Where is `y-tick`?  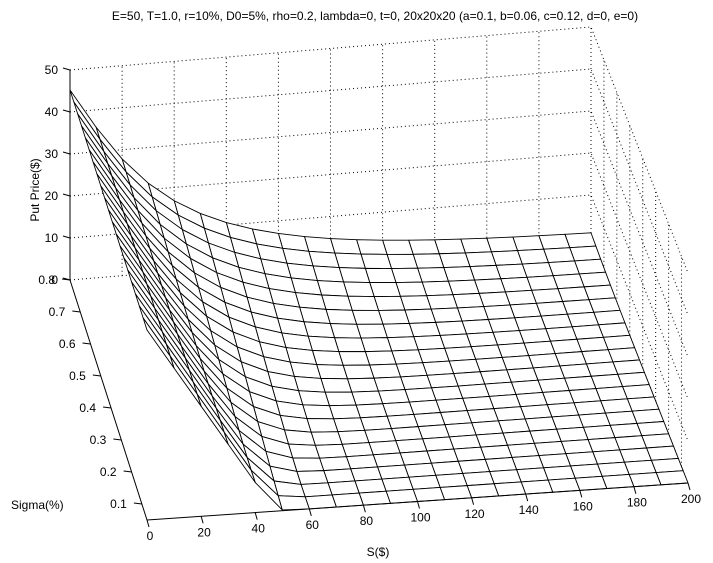 y-tick is located at coordinates (96, 375).